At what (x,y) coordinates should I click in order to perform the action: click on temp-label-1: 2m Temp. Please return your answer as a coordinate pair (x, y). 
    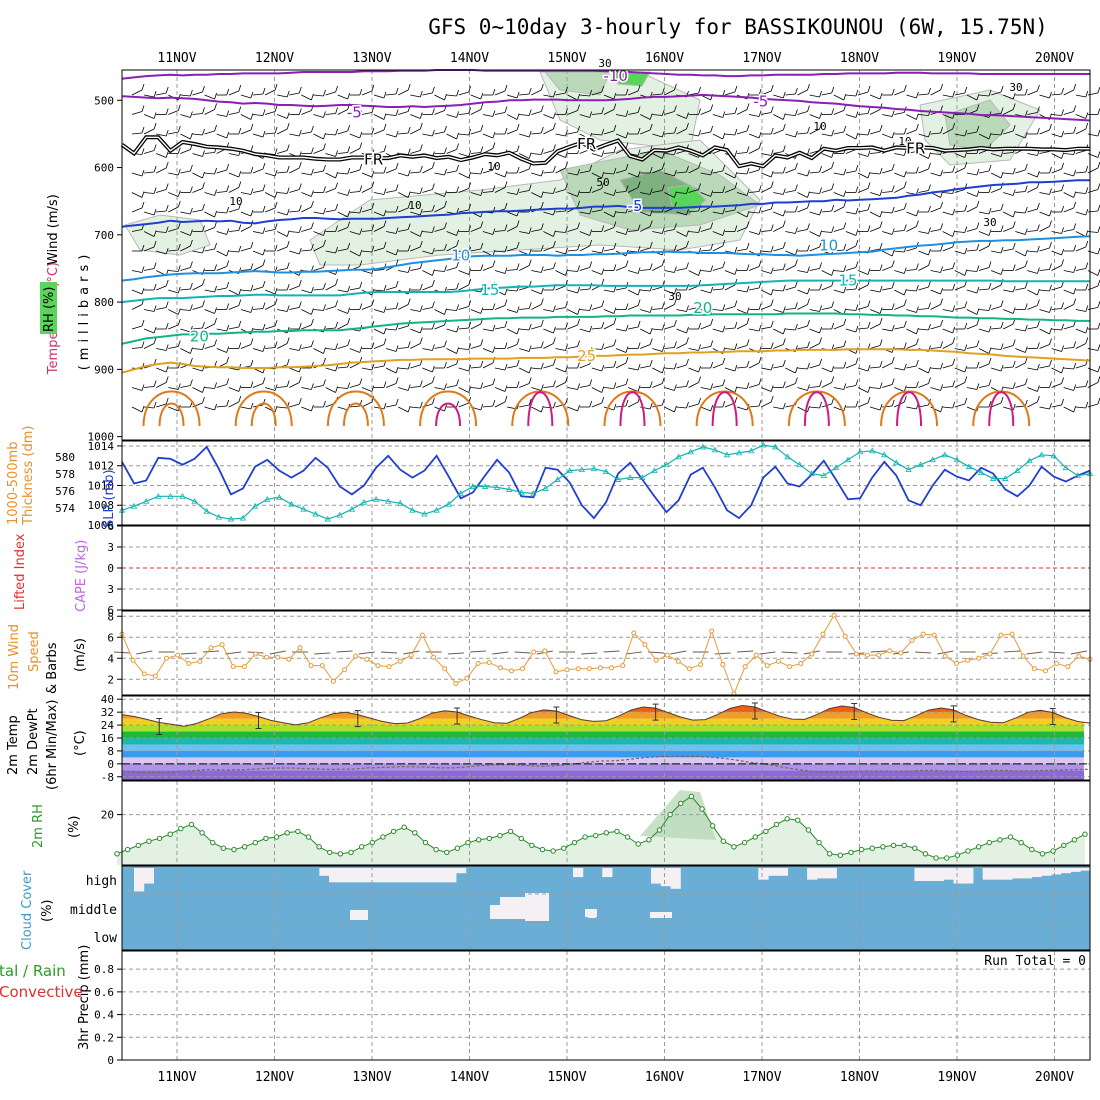
    Looking at the image, I should click on (13, 745).